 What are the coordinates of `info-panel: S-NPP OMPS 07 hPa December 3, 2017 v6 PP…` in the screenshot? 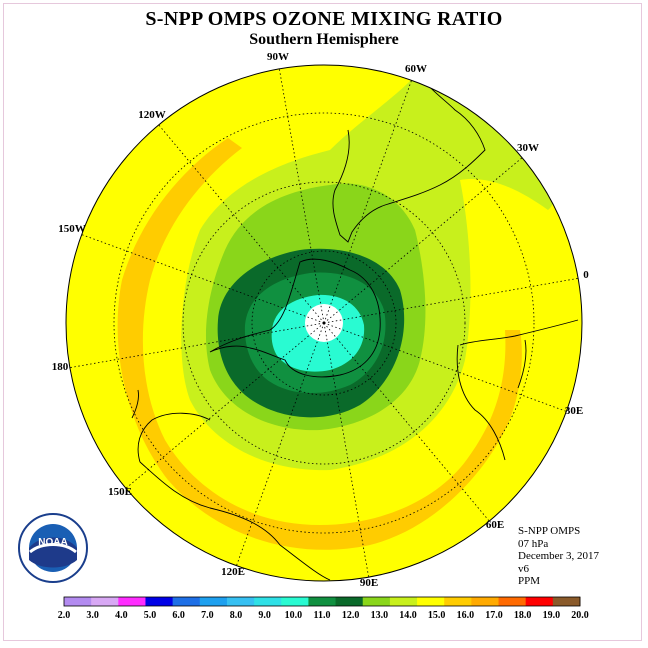 It's located at (558, 556).